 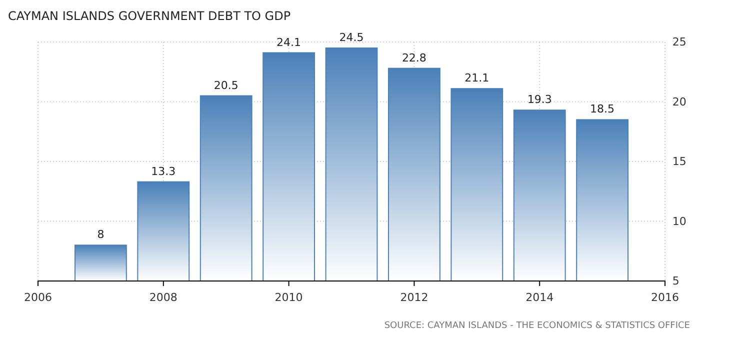 What do you see at coordinates (414, 297) in the screenshot?
I see `x-tick-label: 2012` at bounding box center [414, 297].